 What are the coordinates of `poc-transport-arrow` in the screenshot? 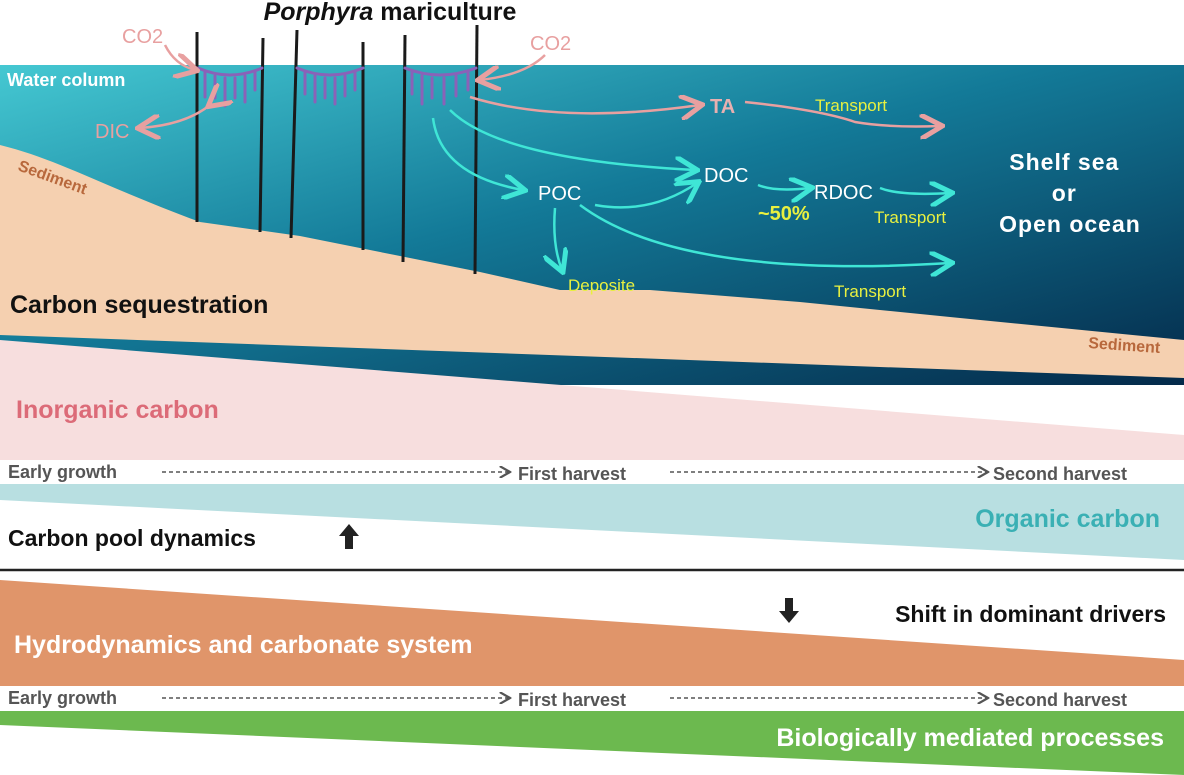 It's located at (764, 234).